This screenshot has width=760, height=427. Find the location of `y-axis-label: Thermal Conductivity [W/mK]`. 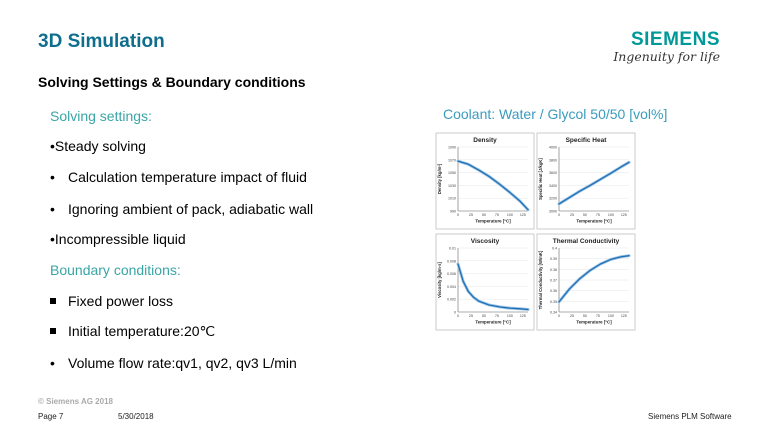

y-axis-label: Thermal Conductivity [W/mK] is located at coordinates (540, 279).